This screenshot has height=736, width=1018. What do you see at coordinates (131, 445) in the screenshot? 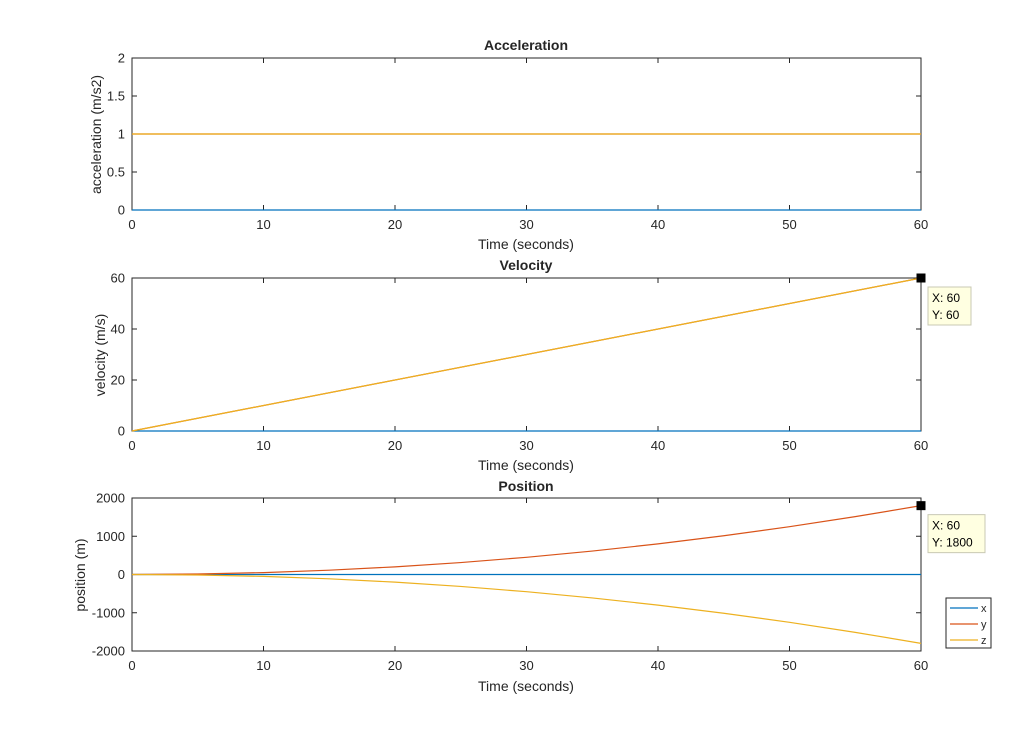
I see `velocity-xtick-label: 0` at bounding box center [131, 445].